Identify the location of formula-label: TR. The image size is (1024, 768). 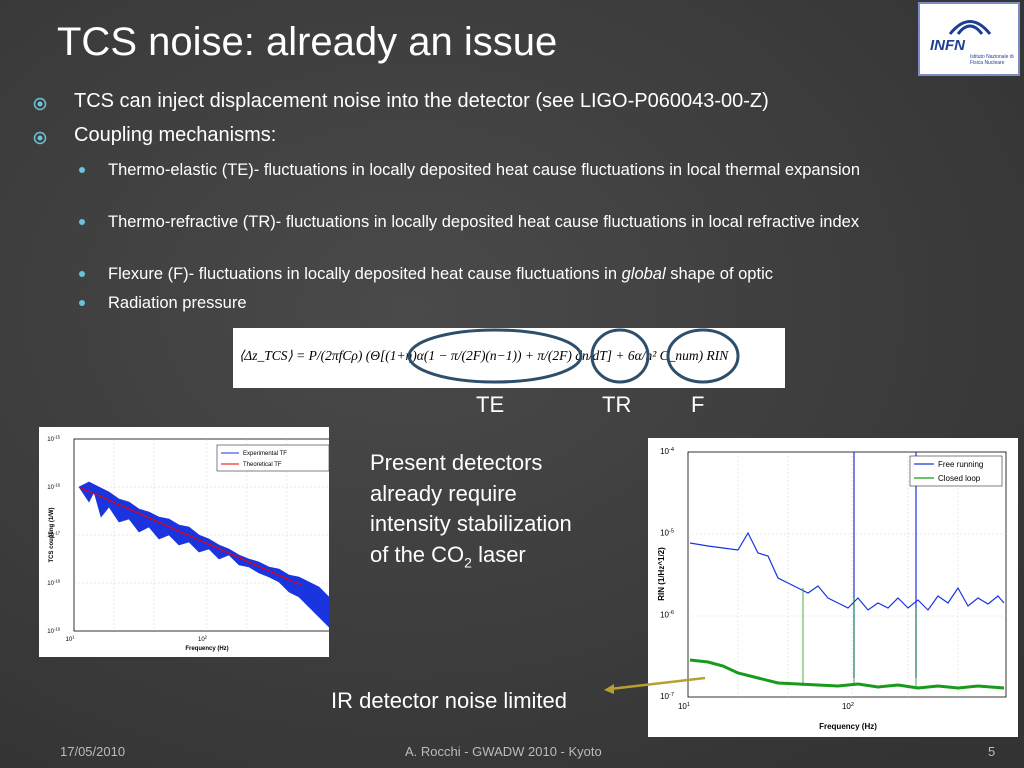
(617, 404).